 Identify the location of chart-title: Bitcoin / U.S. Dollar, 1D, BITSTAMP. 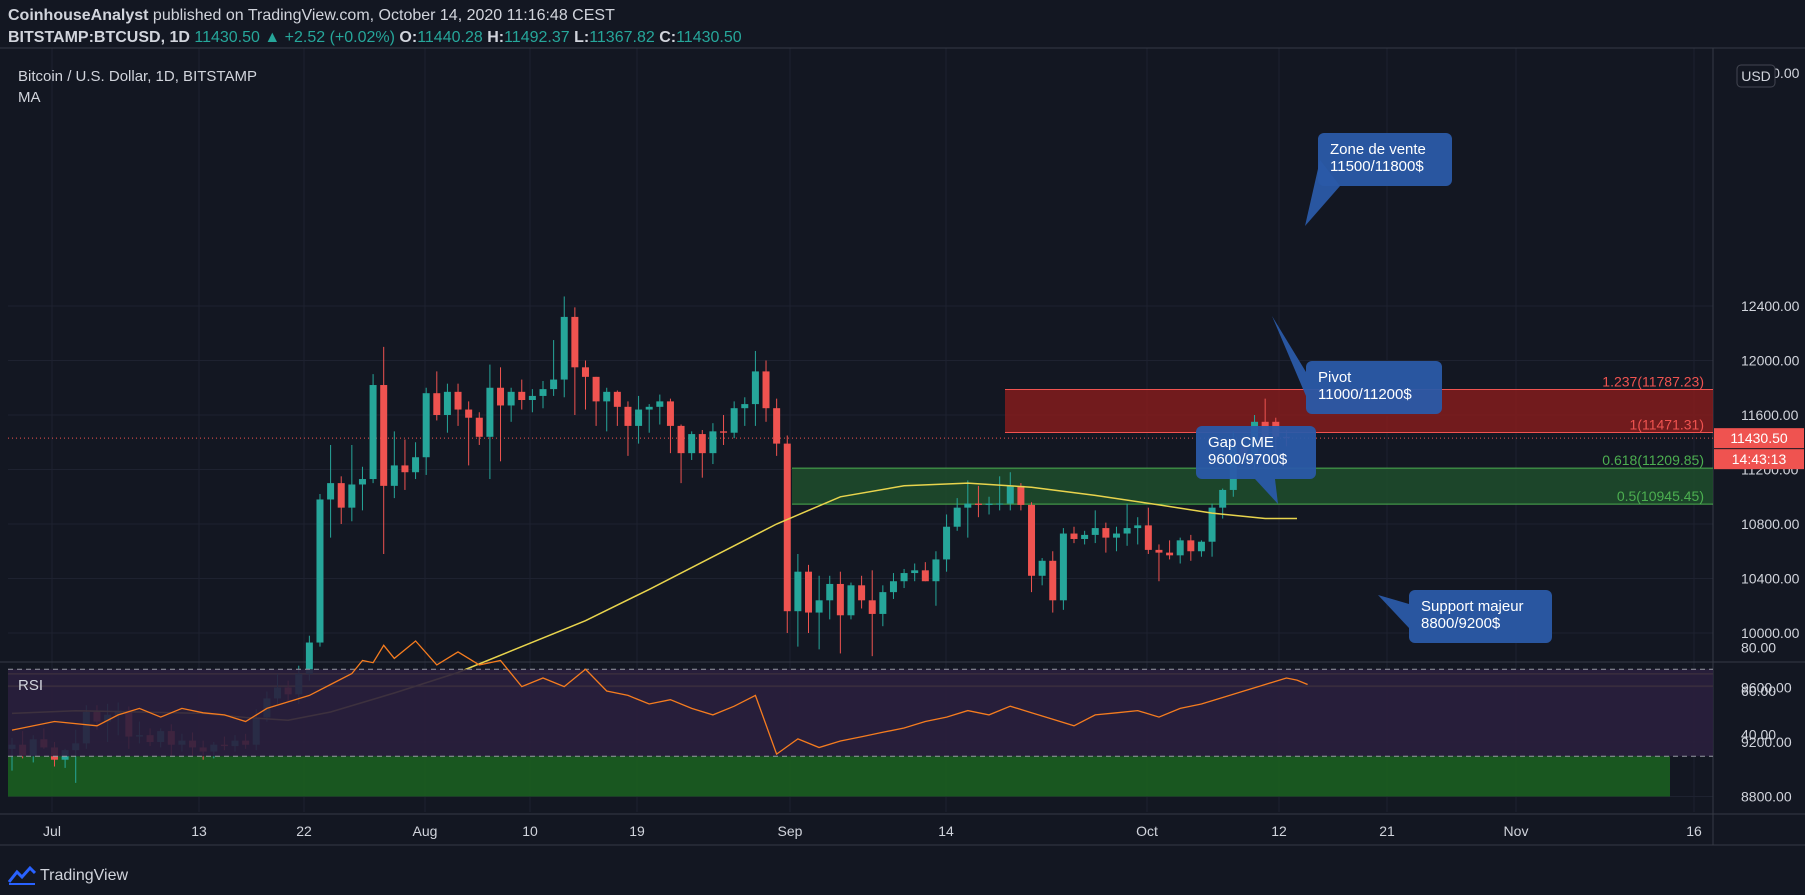
(137, 76).